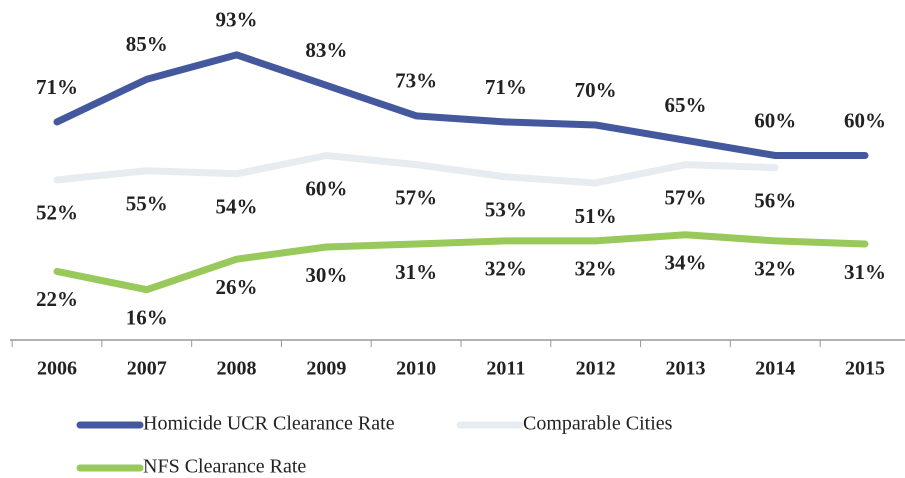 The height and width of the screenshot is (478, 905). What do you see at coordinates (598, 424) in the screenshot?
I see `legend-label: Comparable Cities` at bounding box center [598, 424].